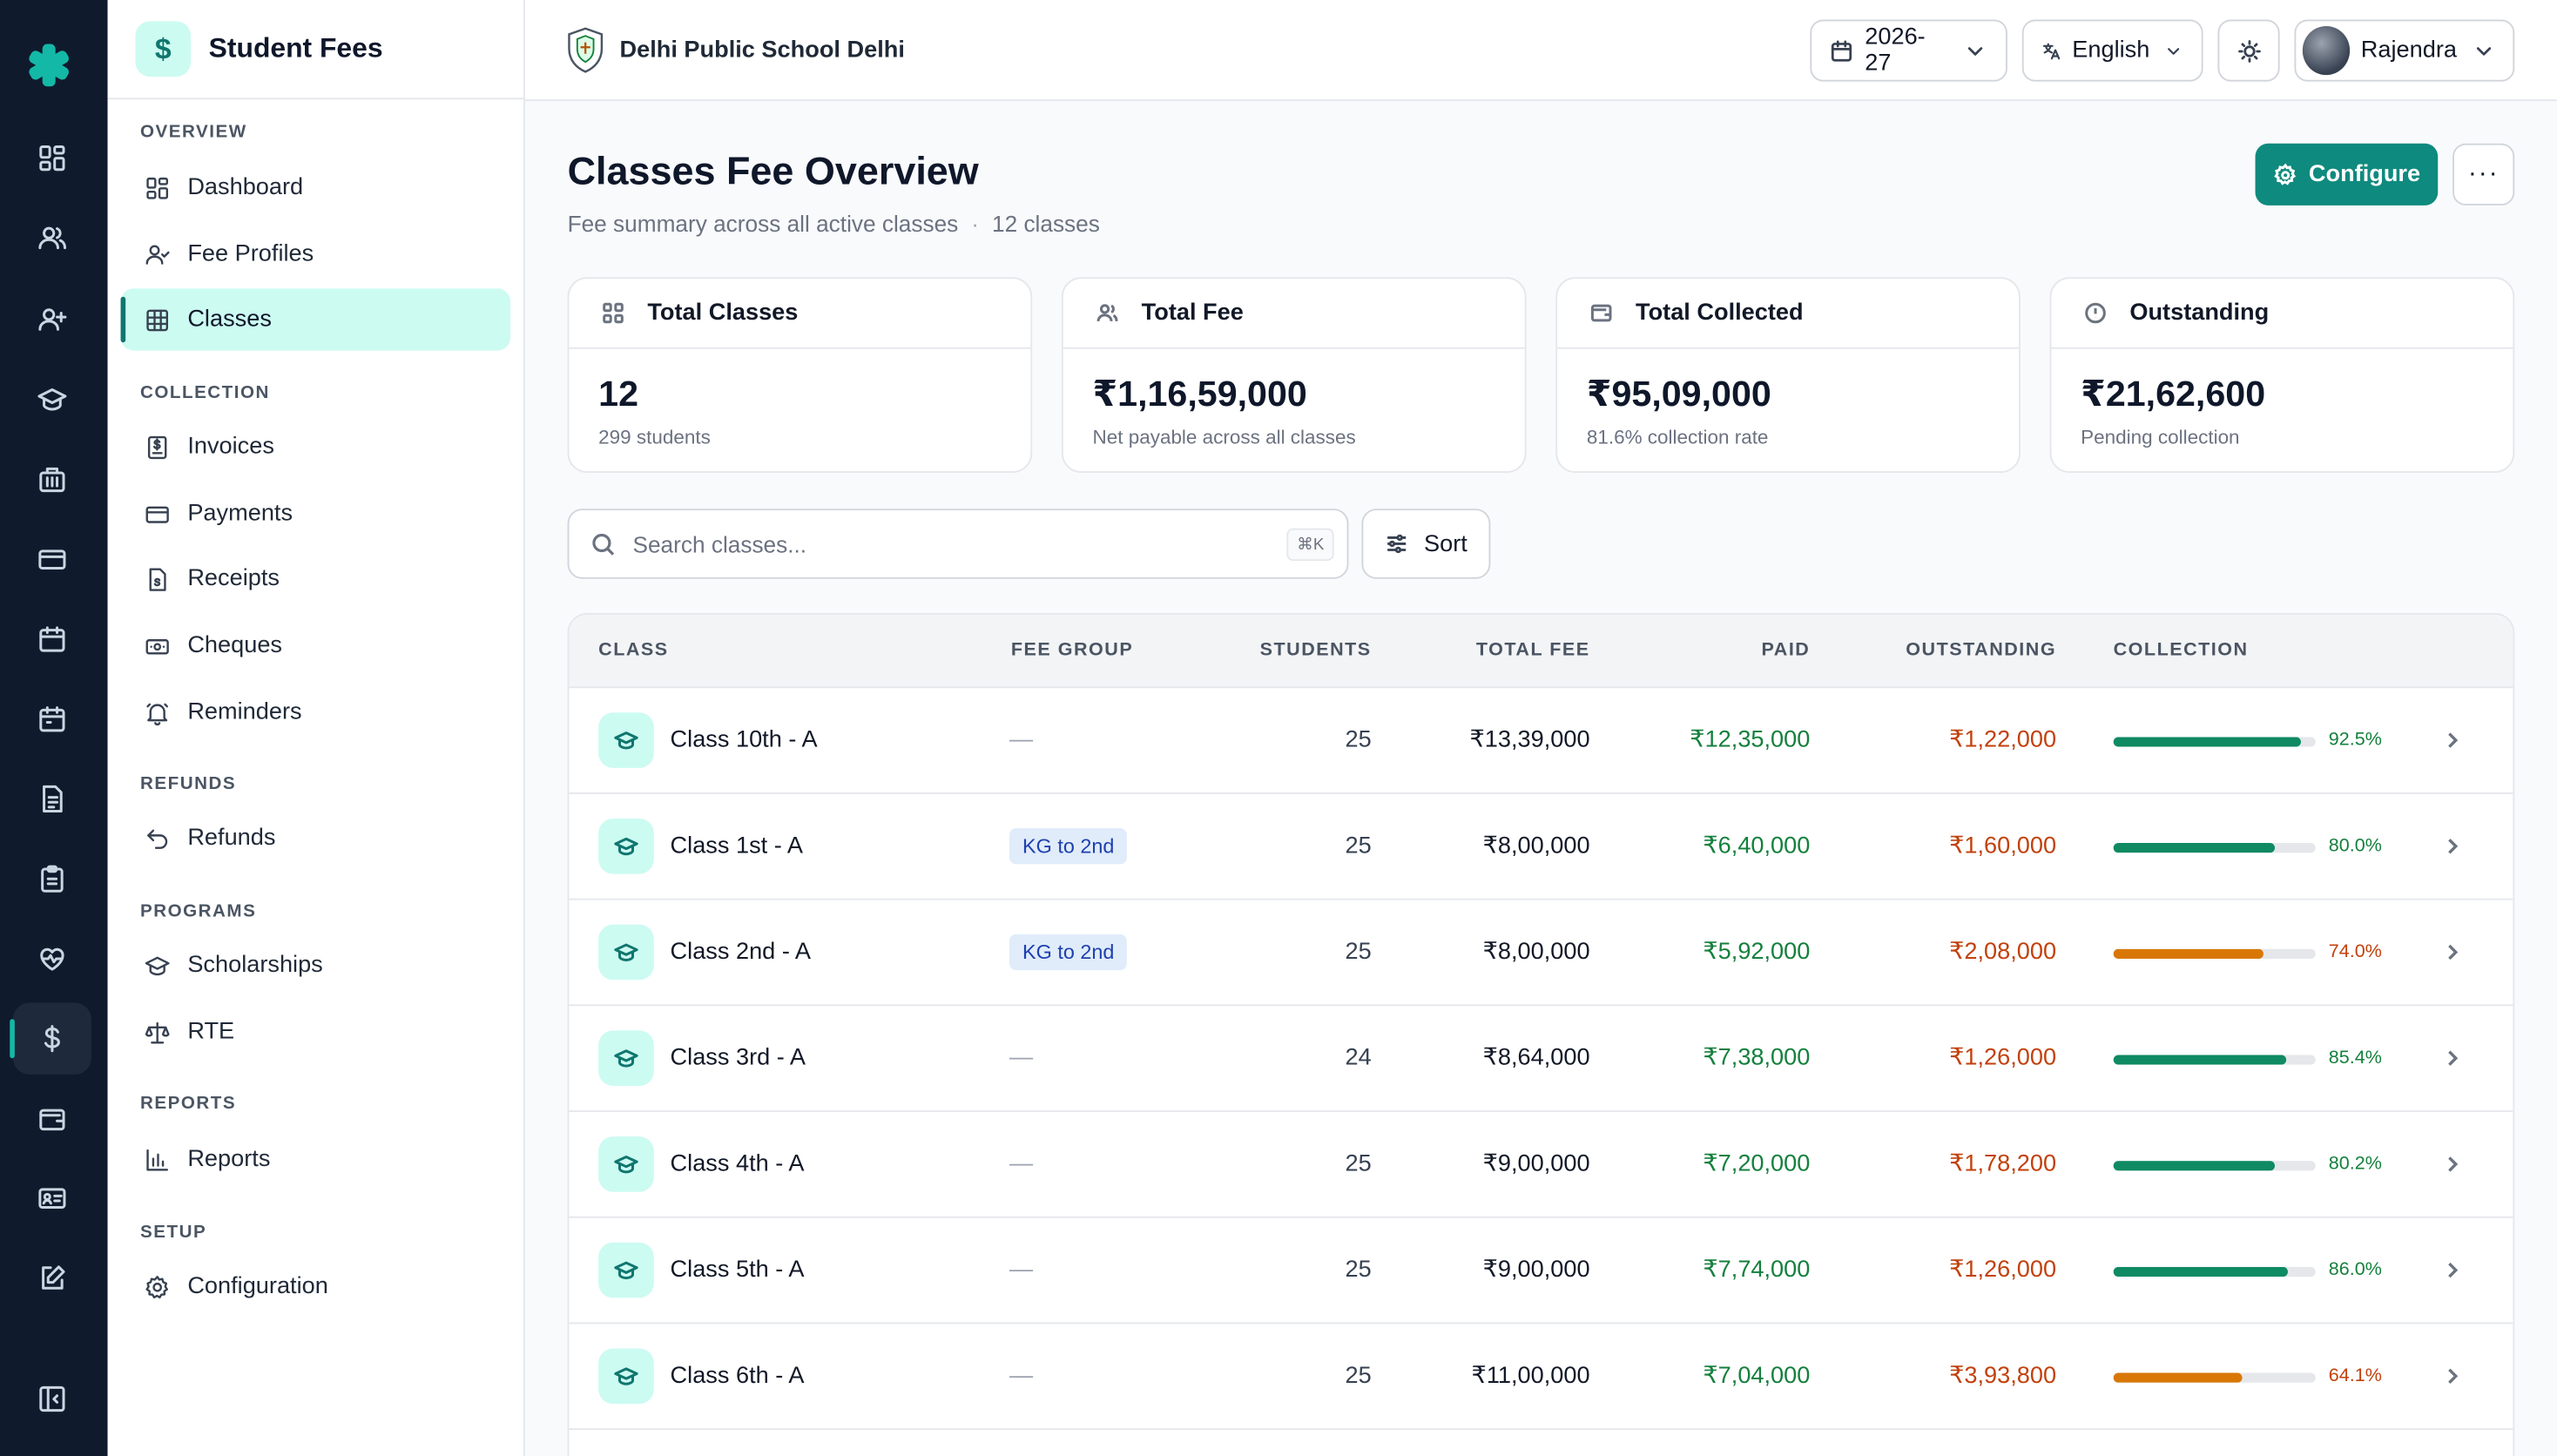 The width and height of the screenshot is (2557, 1456). What do you see at coordinates (1786, 650) in the screenshot?
I see `header-paid: PAID` at bounding box center [1786, 650].